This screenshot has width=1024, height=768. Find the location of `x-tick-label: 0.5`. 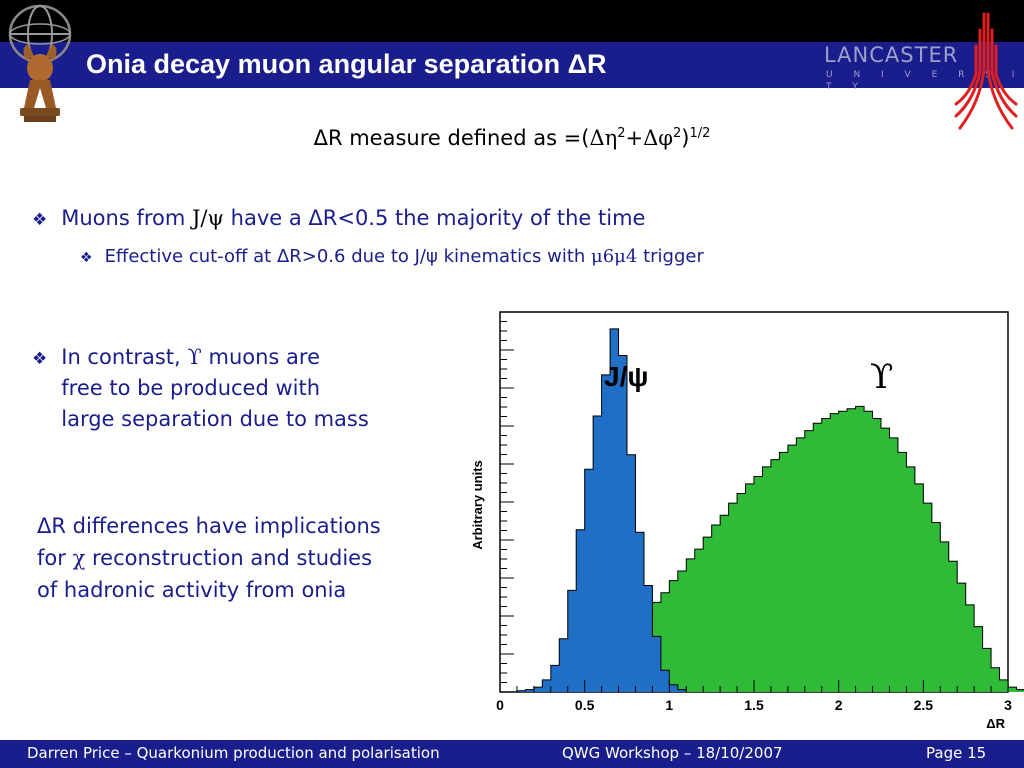

x-tick-label: 0.5 is located at coordinates (585, 705).